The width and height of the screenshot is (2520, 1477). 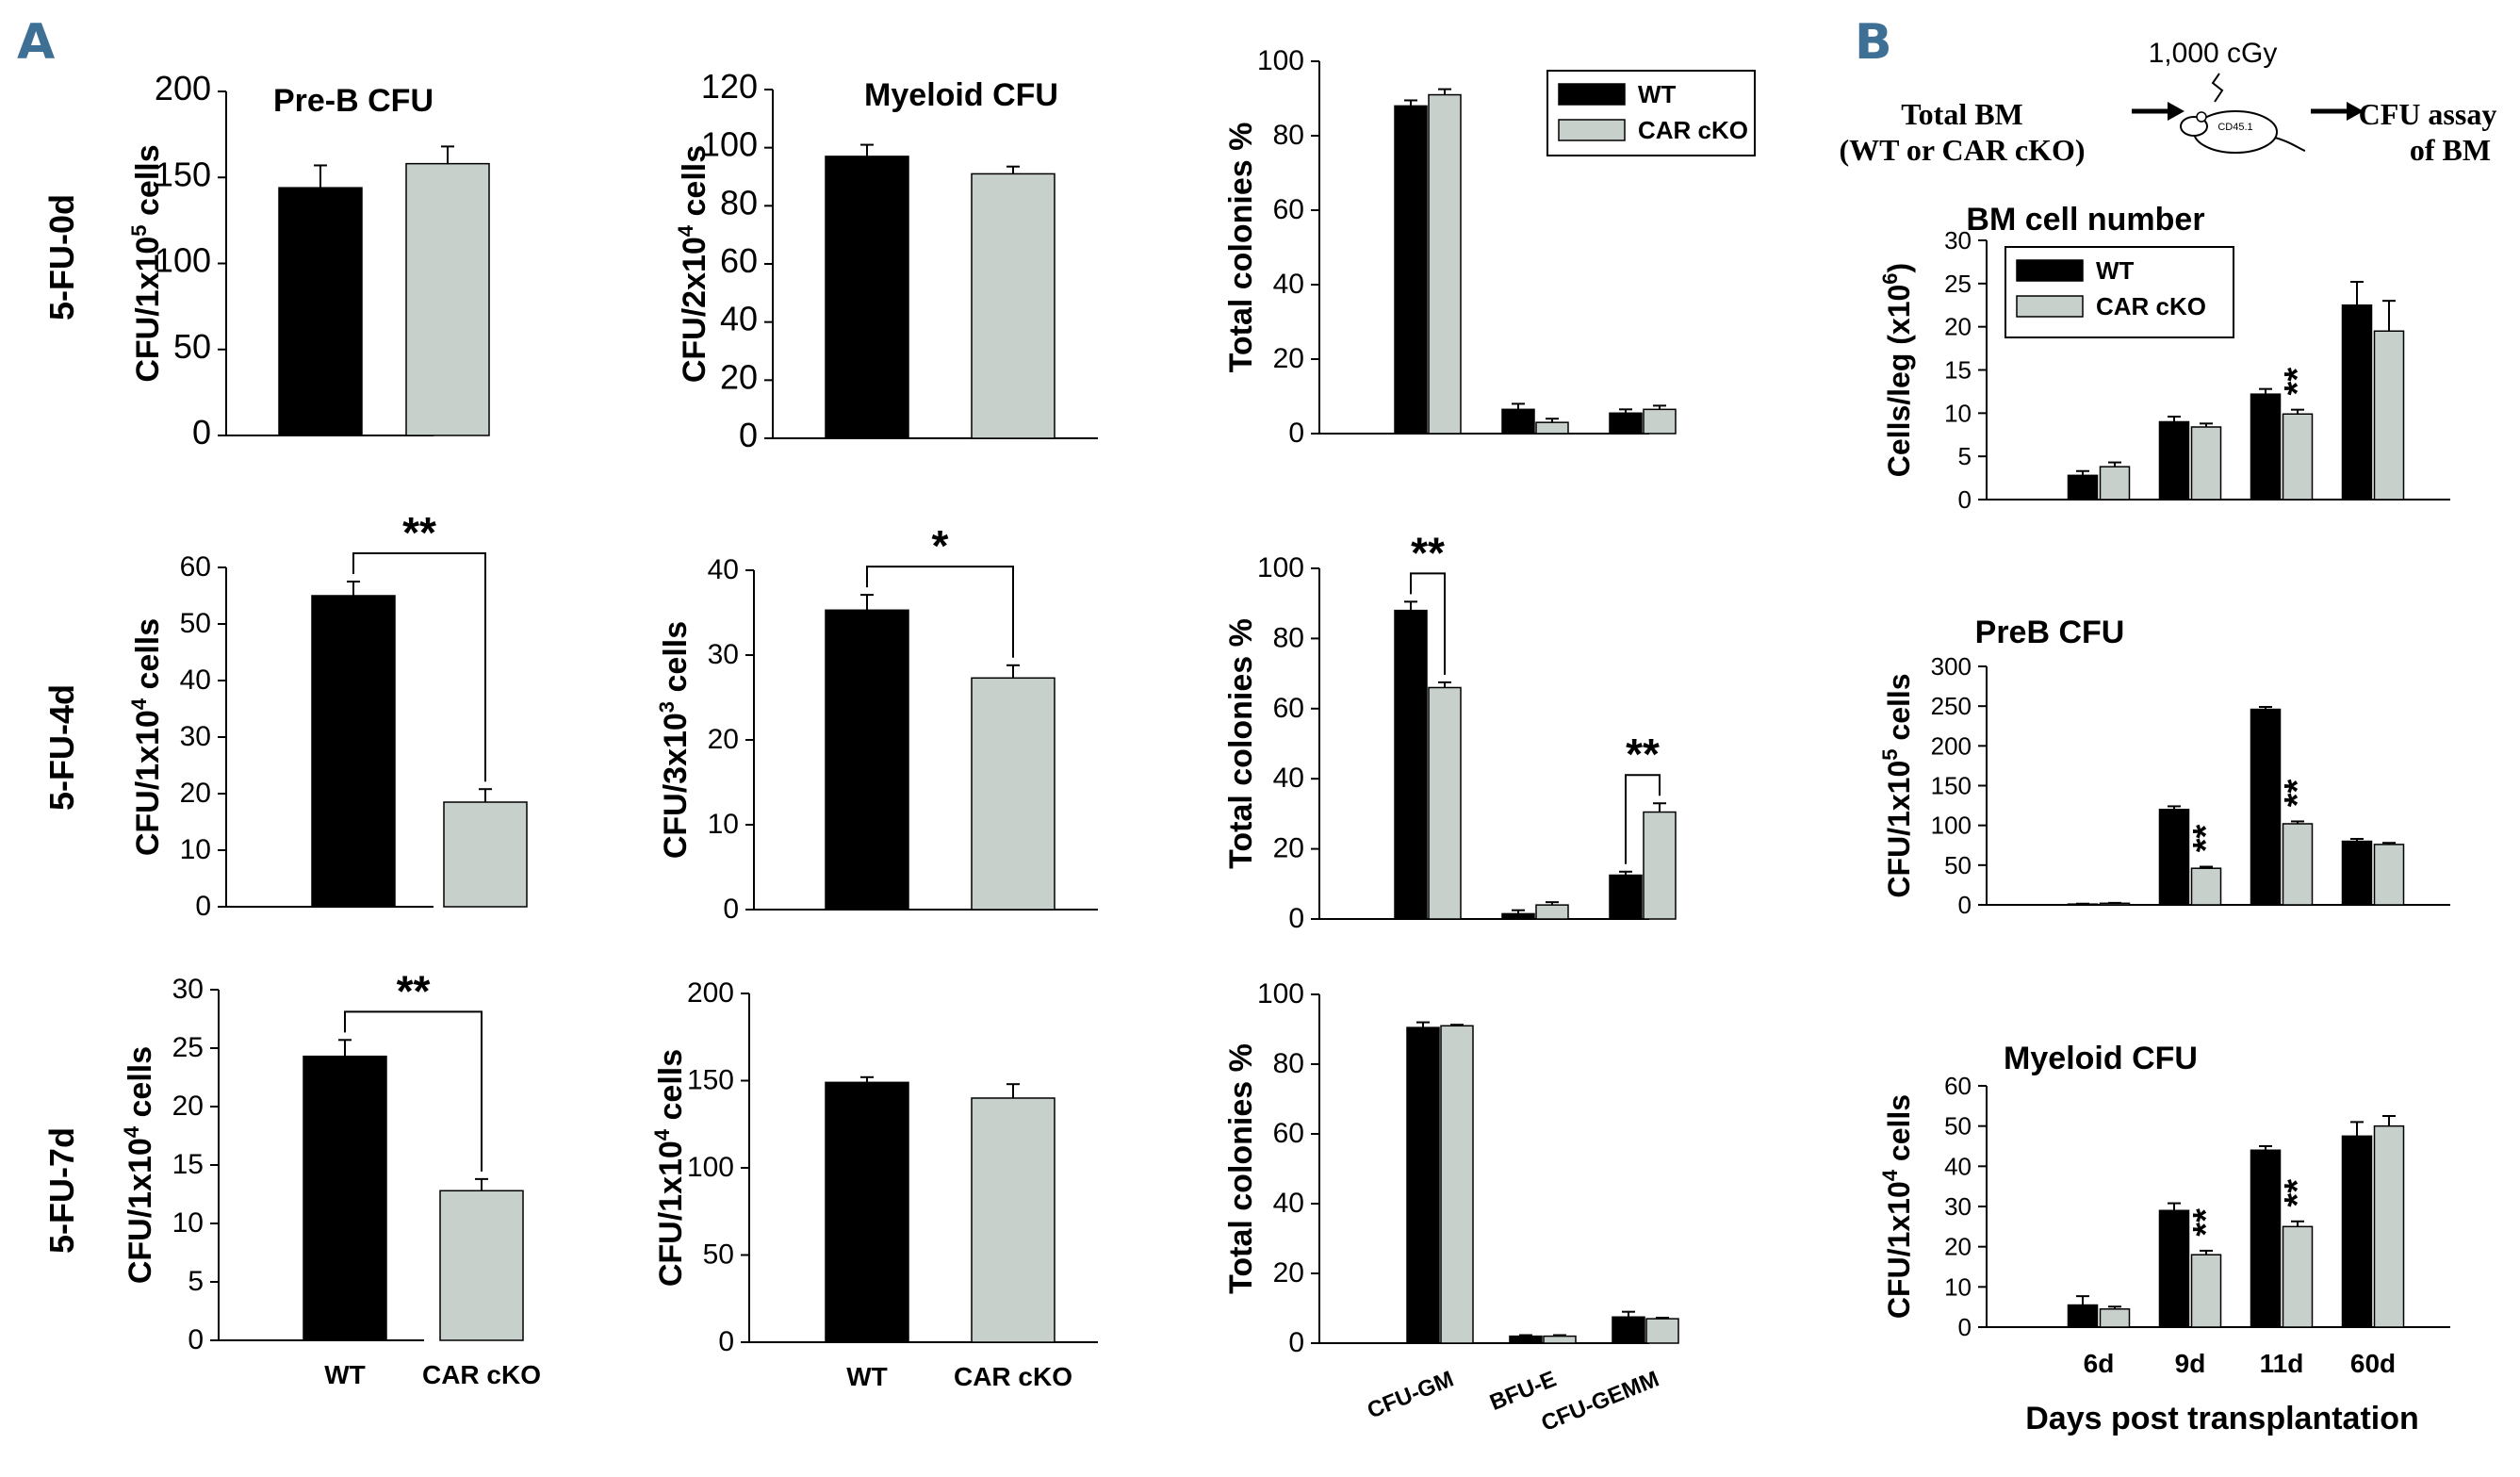 I want to click on row-label-0d: 5-FU-0d, so click(x=62, y=257).